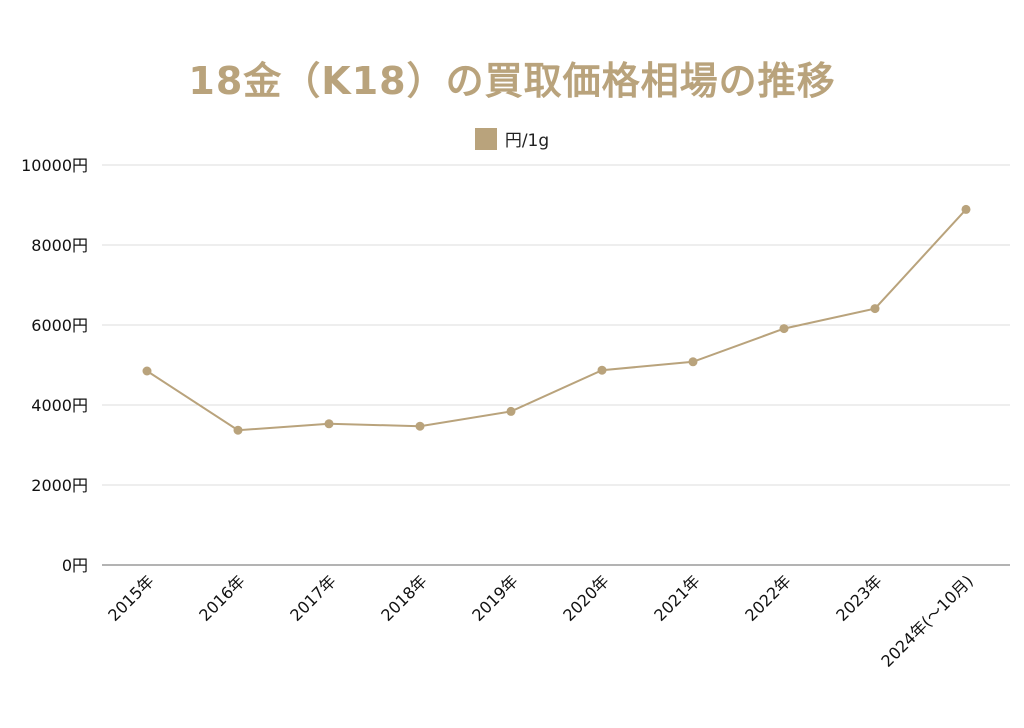 The height and width of the screenshot is (728, 1024). I want to click on legend: 円/1g, so click(512, 138).